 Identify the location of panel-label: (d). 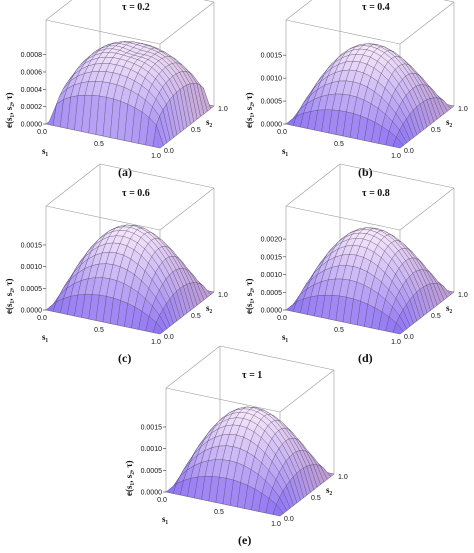
(365, 358).